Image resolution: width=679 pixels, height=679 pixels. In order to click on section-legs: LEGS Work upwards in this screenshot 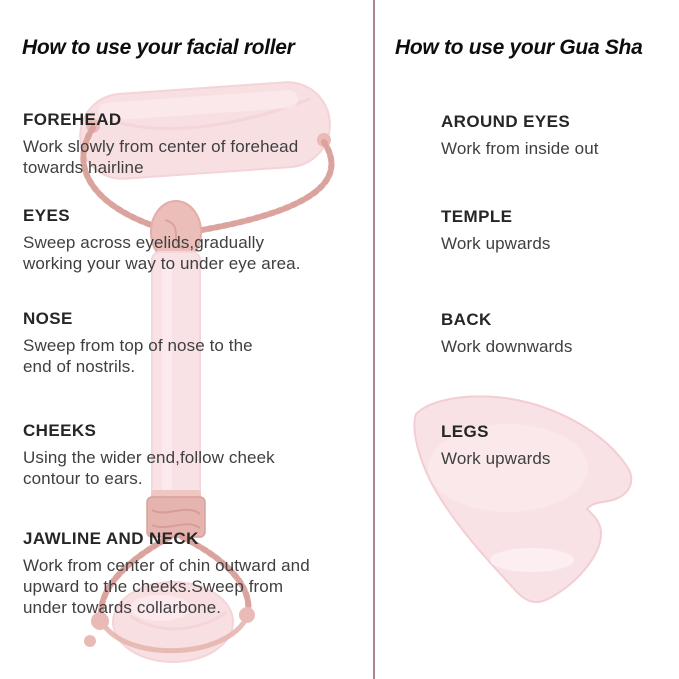, I will do `click(556, 445)`.